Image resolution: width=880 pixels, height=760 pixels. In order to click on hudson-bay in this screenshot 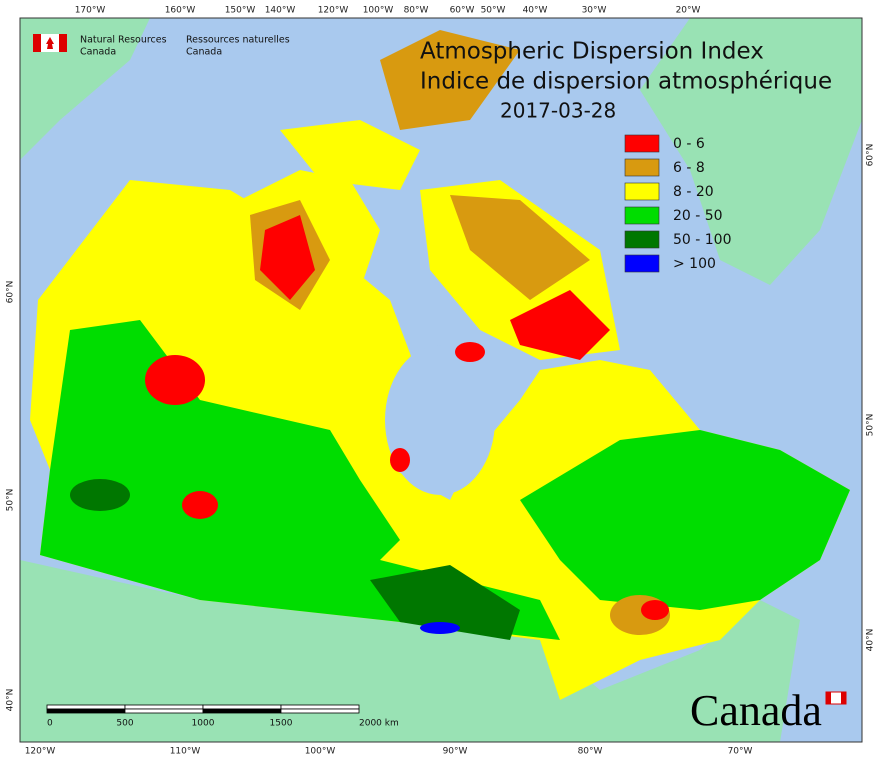, I will do `click(440, 420)`.